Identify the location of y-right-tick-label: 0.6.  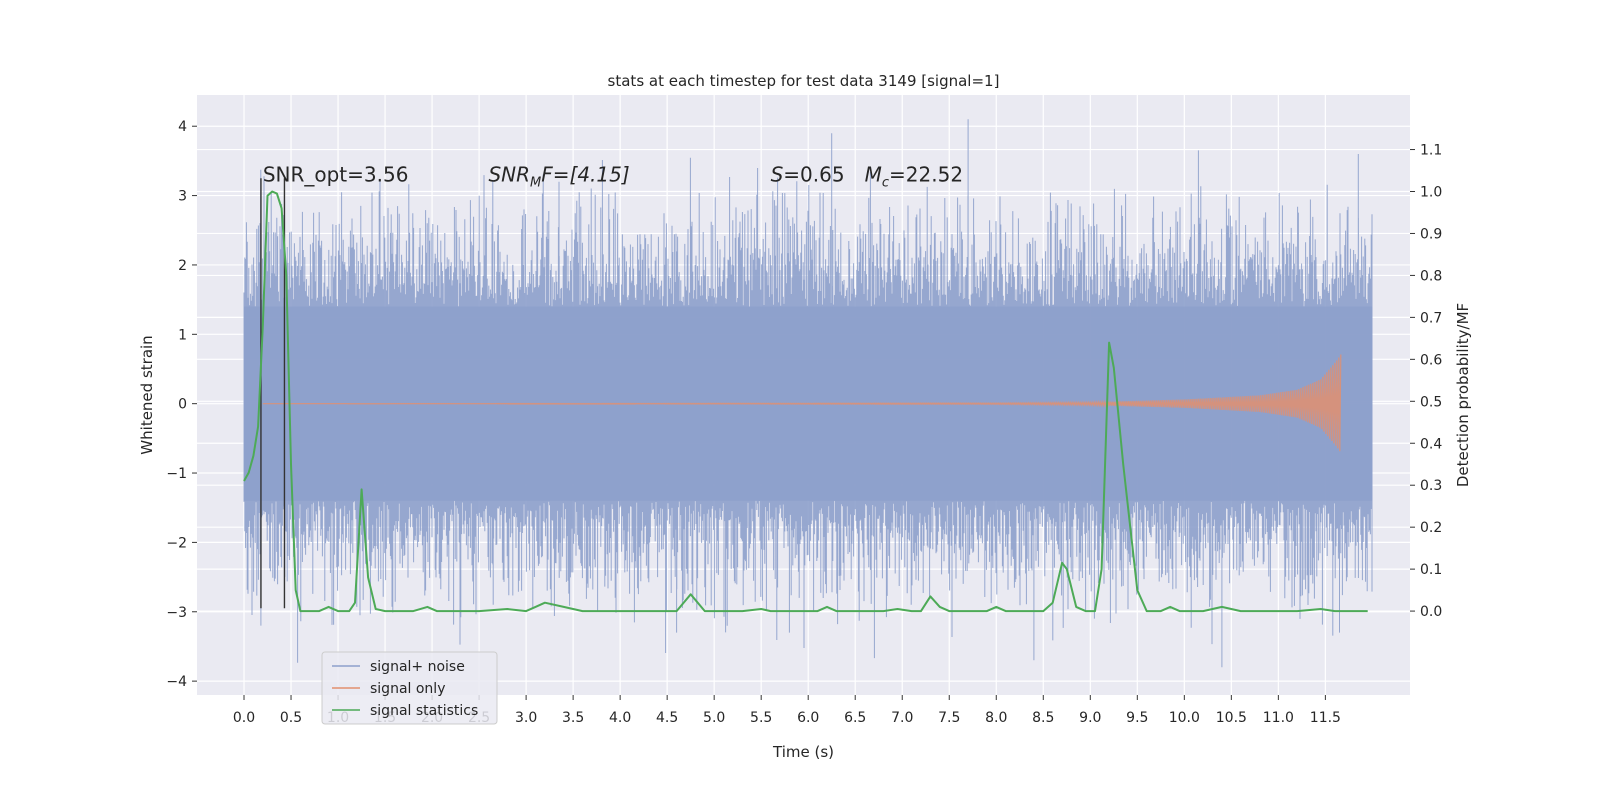
(1431, 360).